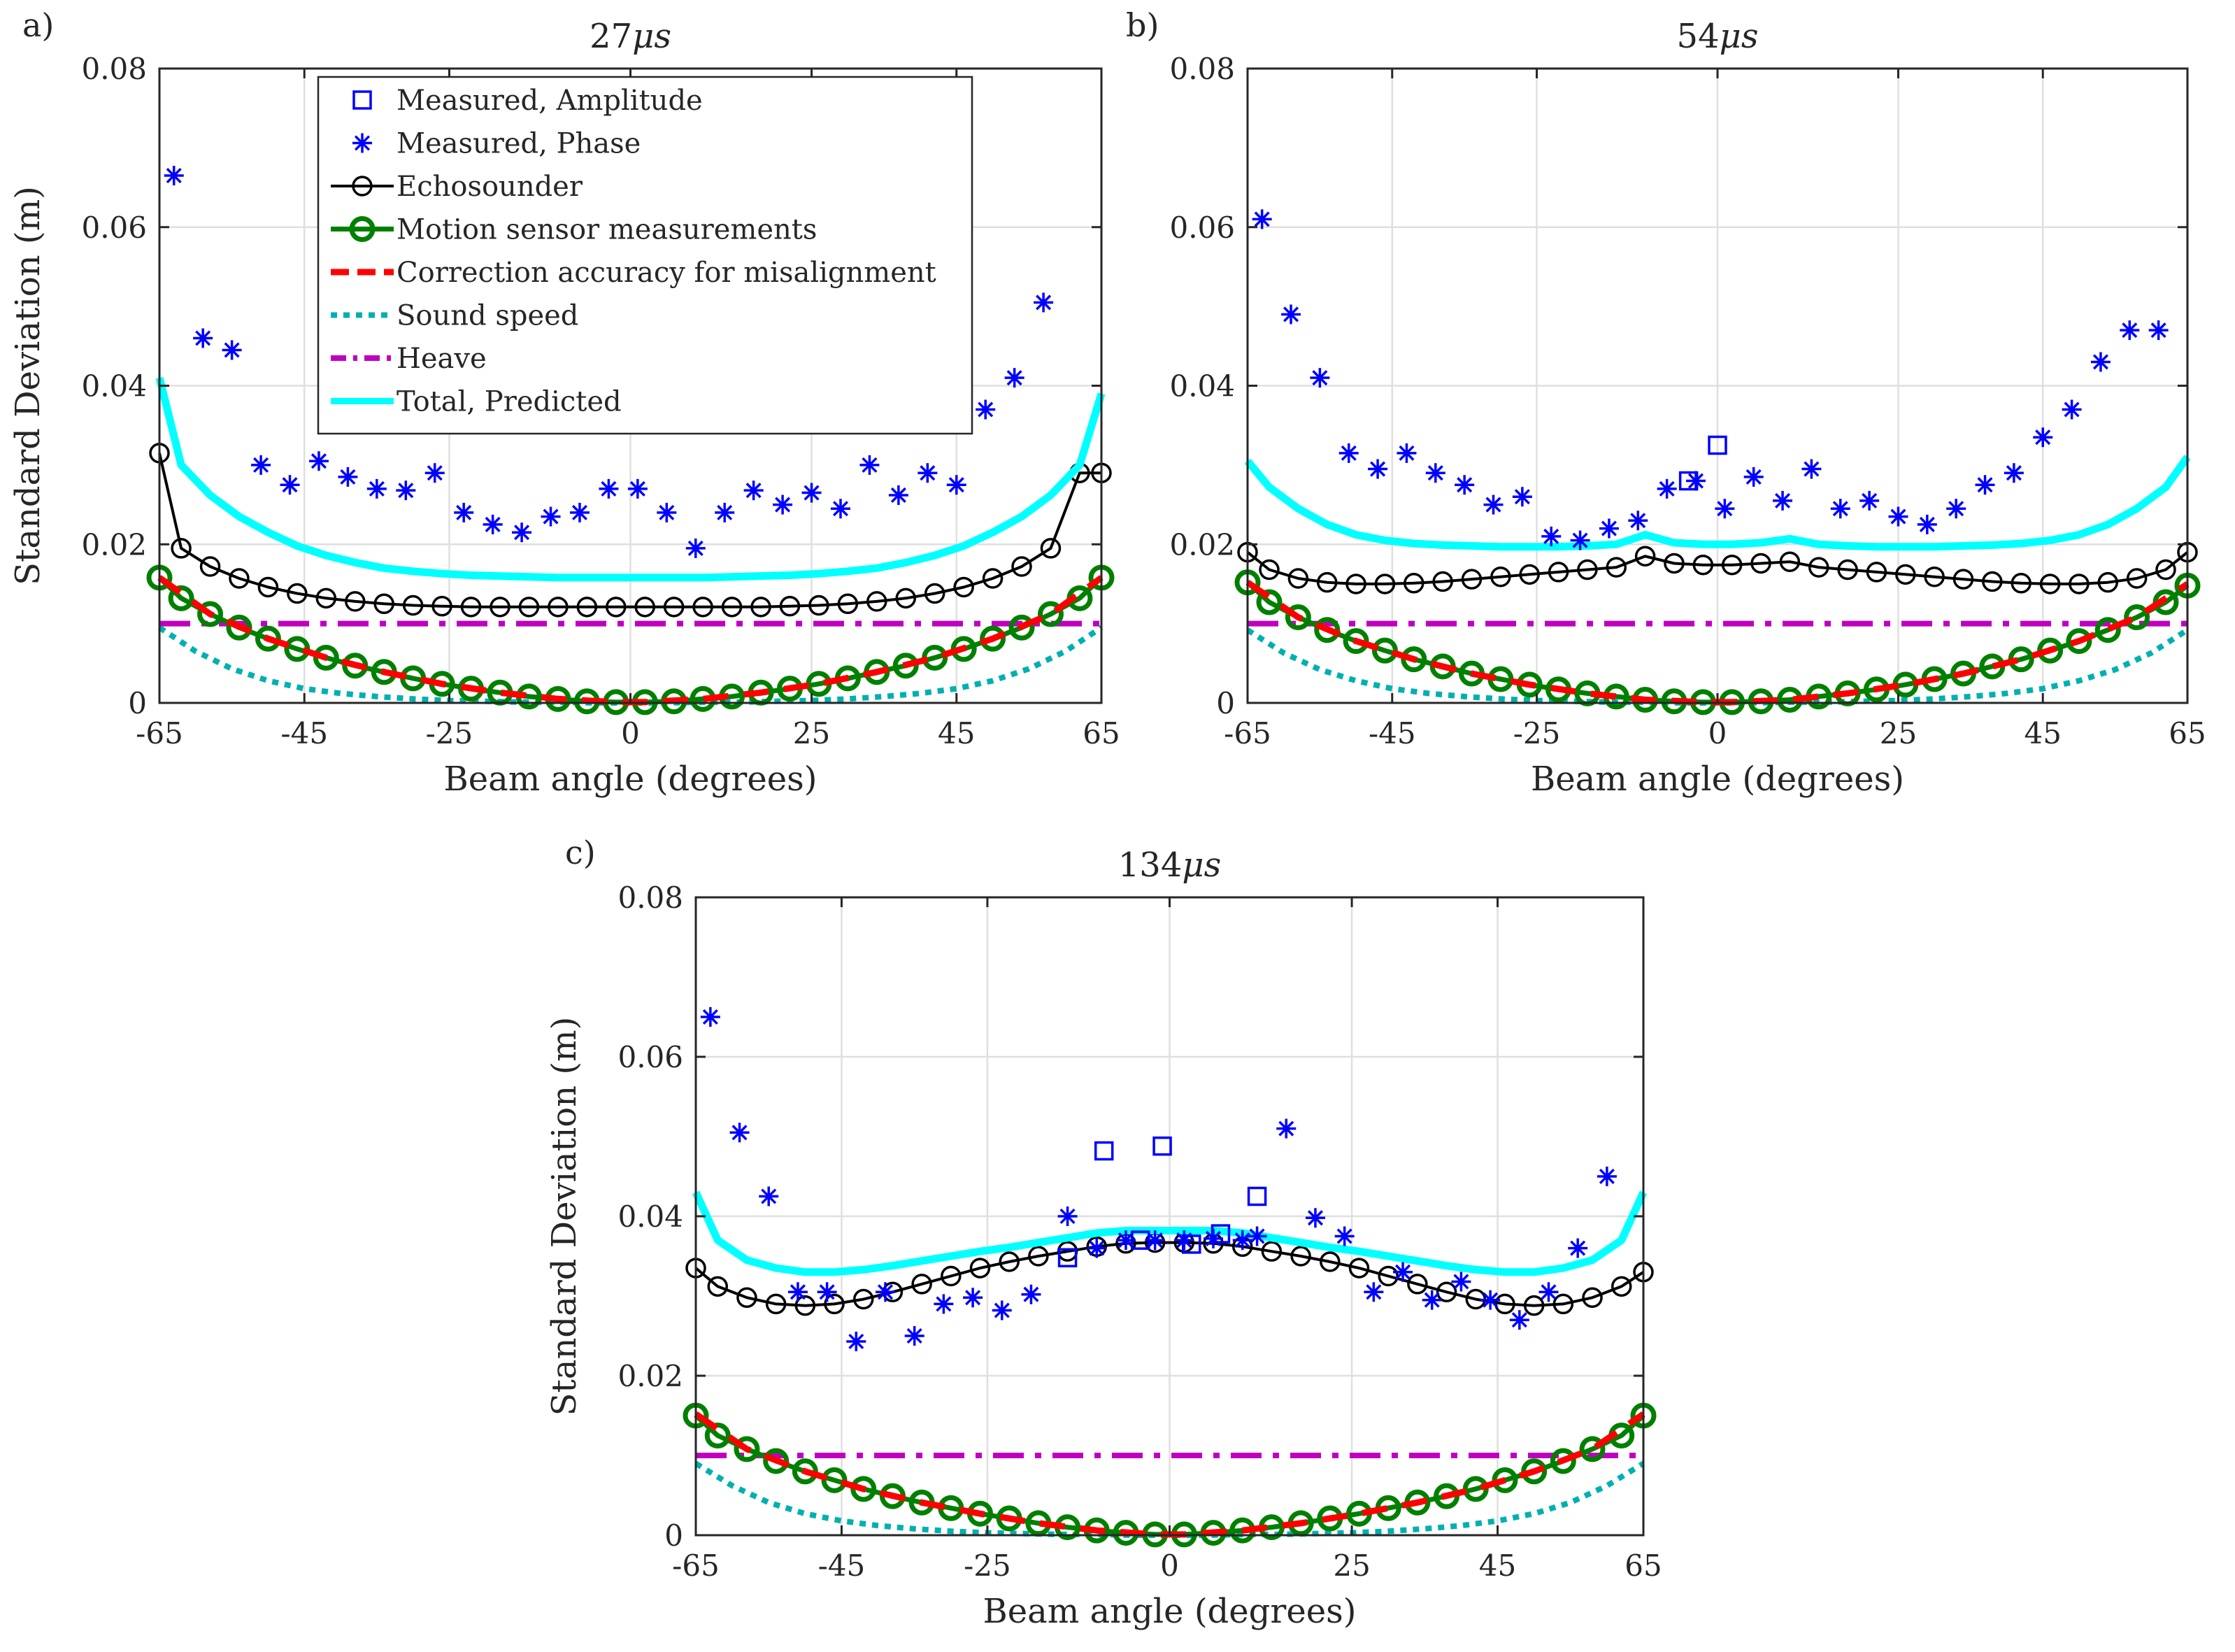  What do you see at coordinates (611, 36) in the screenshot?
I see `panel-title-value: 27` at bounding box center [611, 36].